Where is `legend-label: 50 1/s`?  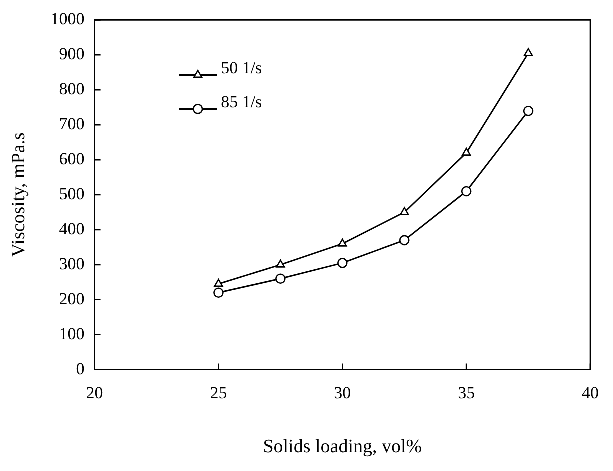 legend-label: 50 1/s is located at coordinates (241, 68).